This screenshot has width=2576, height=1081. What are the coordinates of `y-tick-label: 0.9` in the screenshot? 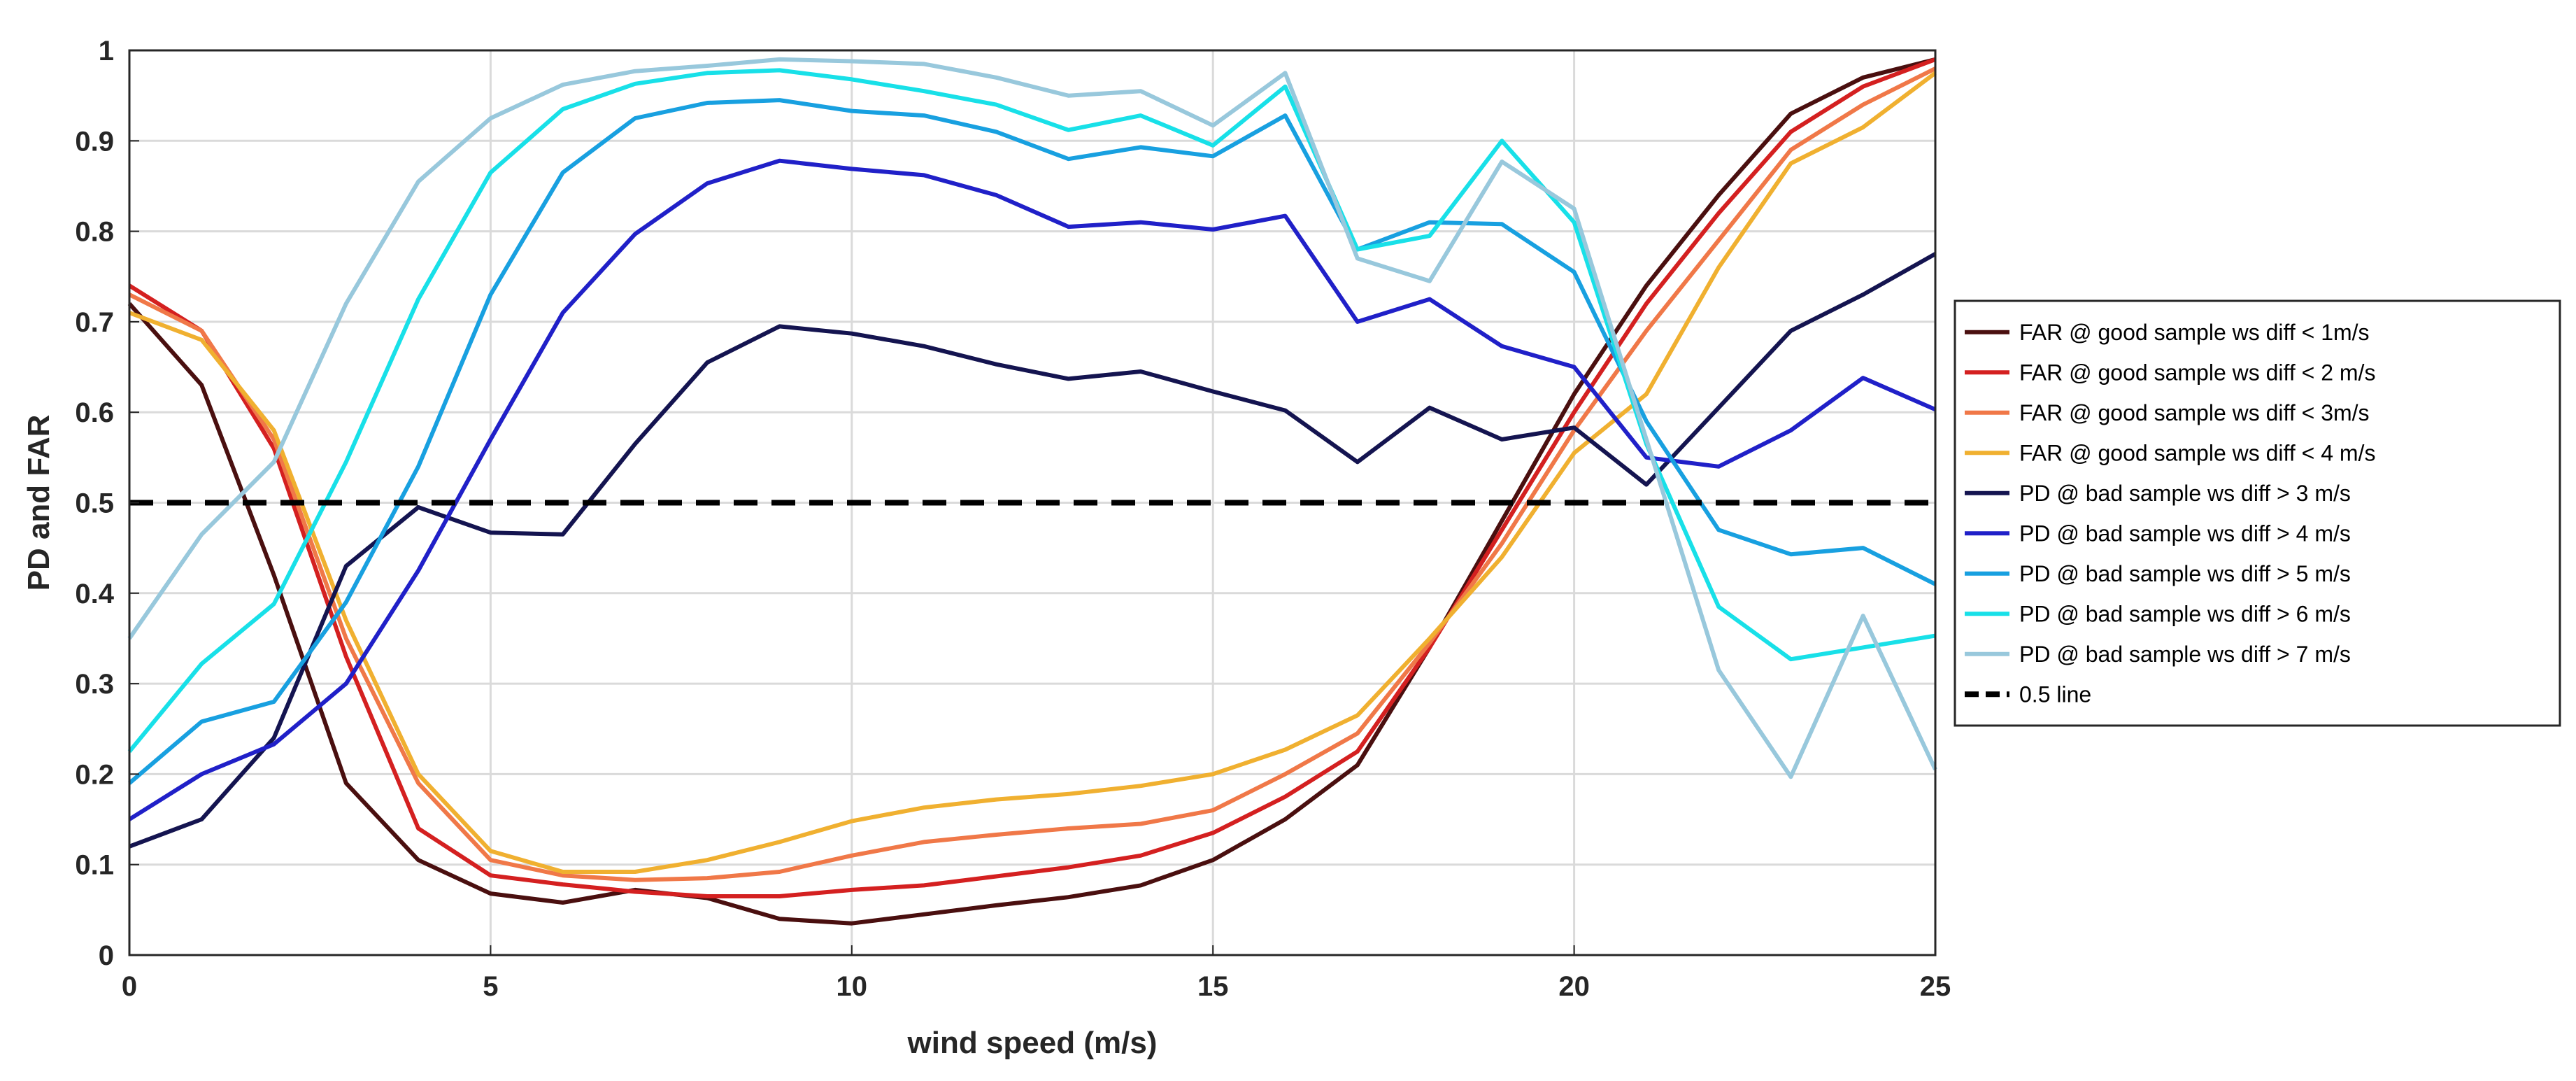 It's located at (94, 141).